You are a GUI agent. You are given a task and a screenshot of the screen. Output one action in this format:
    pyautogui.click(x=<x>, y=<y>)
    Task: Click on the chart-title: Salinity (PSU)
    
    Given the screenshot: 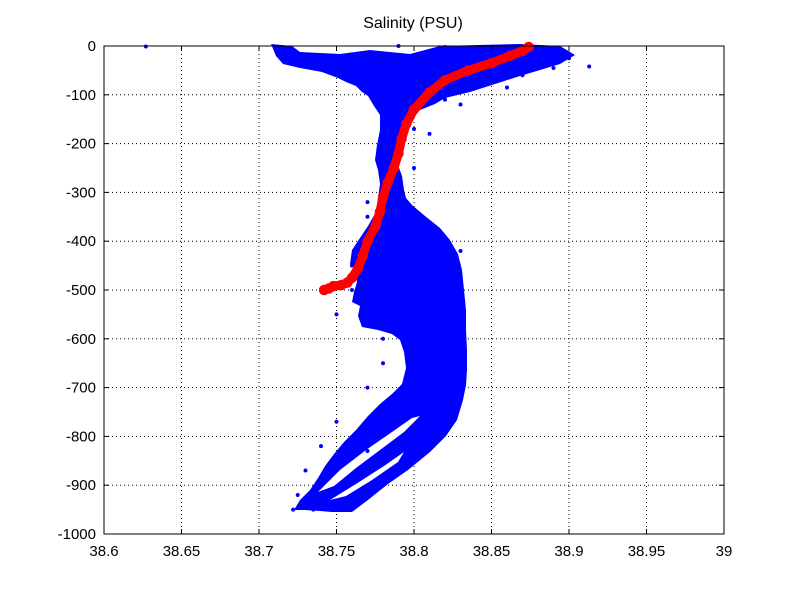 What is the action you would take?
    pyautogui.click(x=413, y=23)
    